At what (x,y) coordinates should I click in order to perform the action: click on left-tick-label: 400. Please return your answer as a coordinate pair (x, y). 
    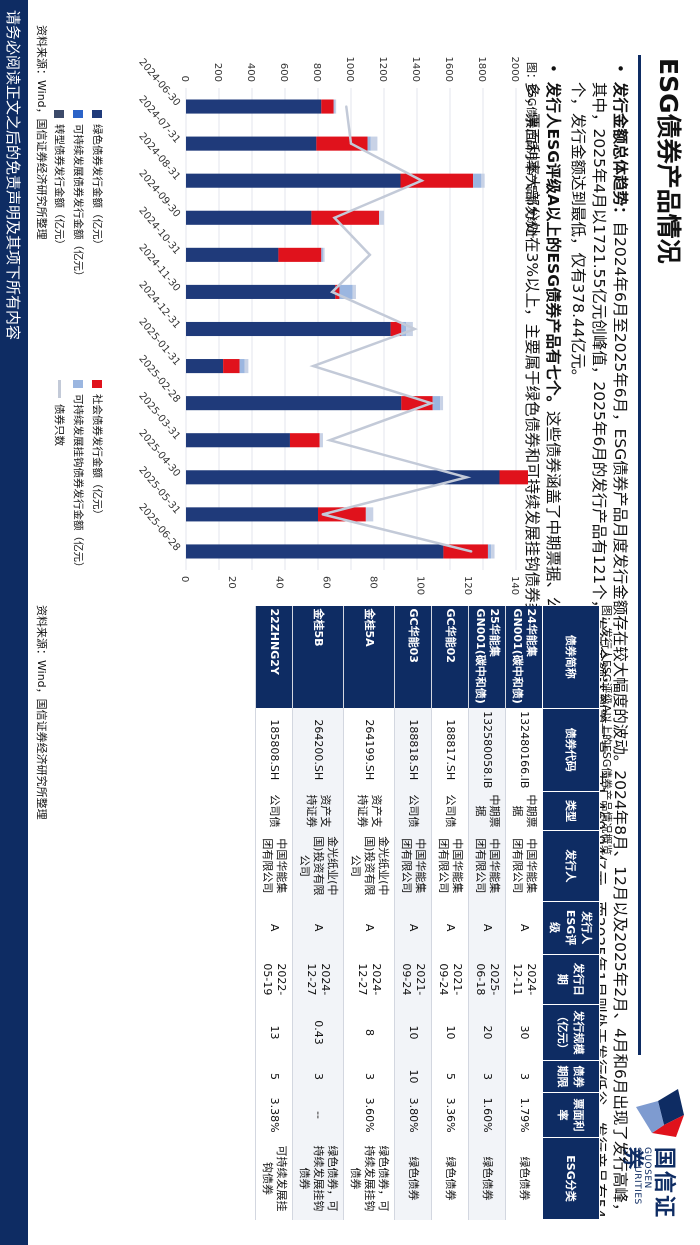
    Looking at the image, I should click on (250, 72).